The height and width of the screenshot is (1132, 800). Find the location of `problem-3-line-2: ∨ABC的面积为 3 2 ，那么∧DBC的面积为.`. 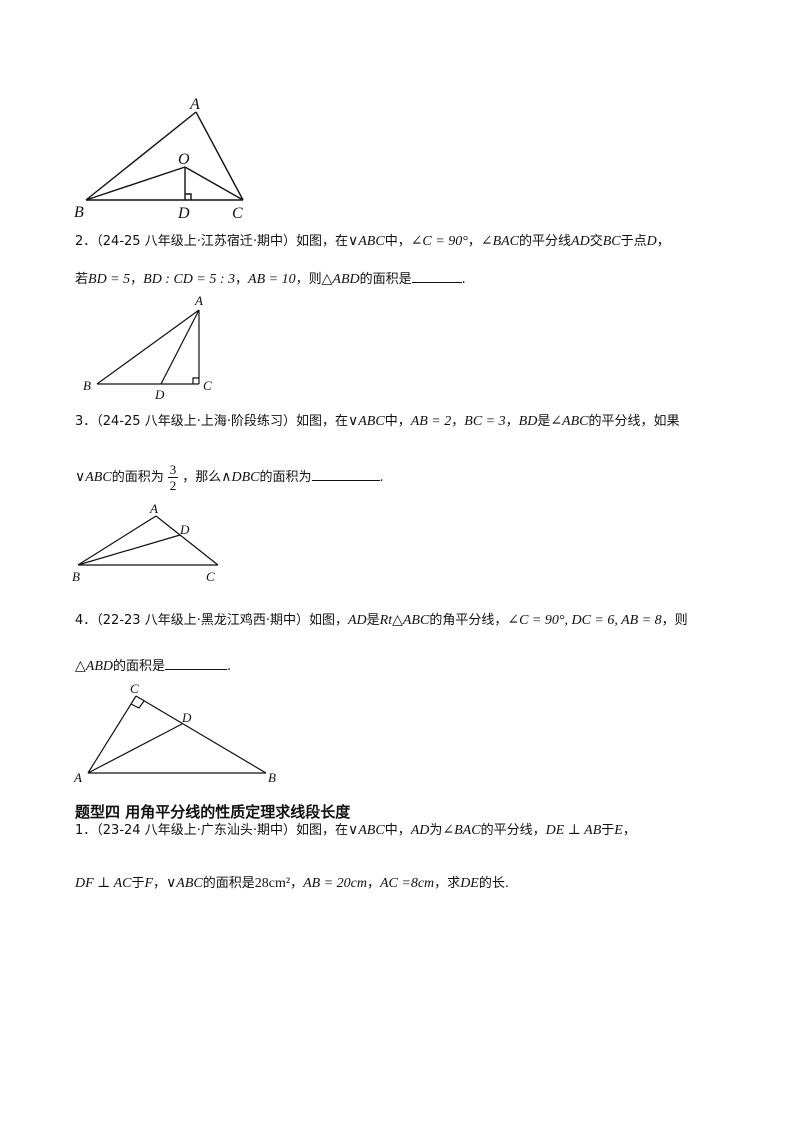

problem-3-line-2: ∨ABC的面积为 3 2 ，那么∧DBC的面积为. is located at coordinates (229, 478).